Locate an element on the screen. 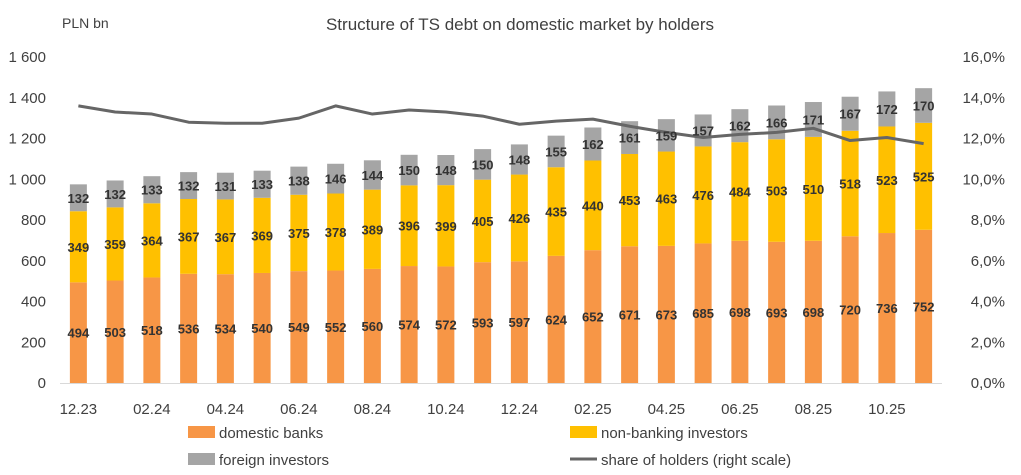 The height and width of the screenshot is (475, 1021). y-tick-label: 0 is located at coordinates (42, 383).